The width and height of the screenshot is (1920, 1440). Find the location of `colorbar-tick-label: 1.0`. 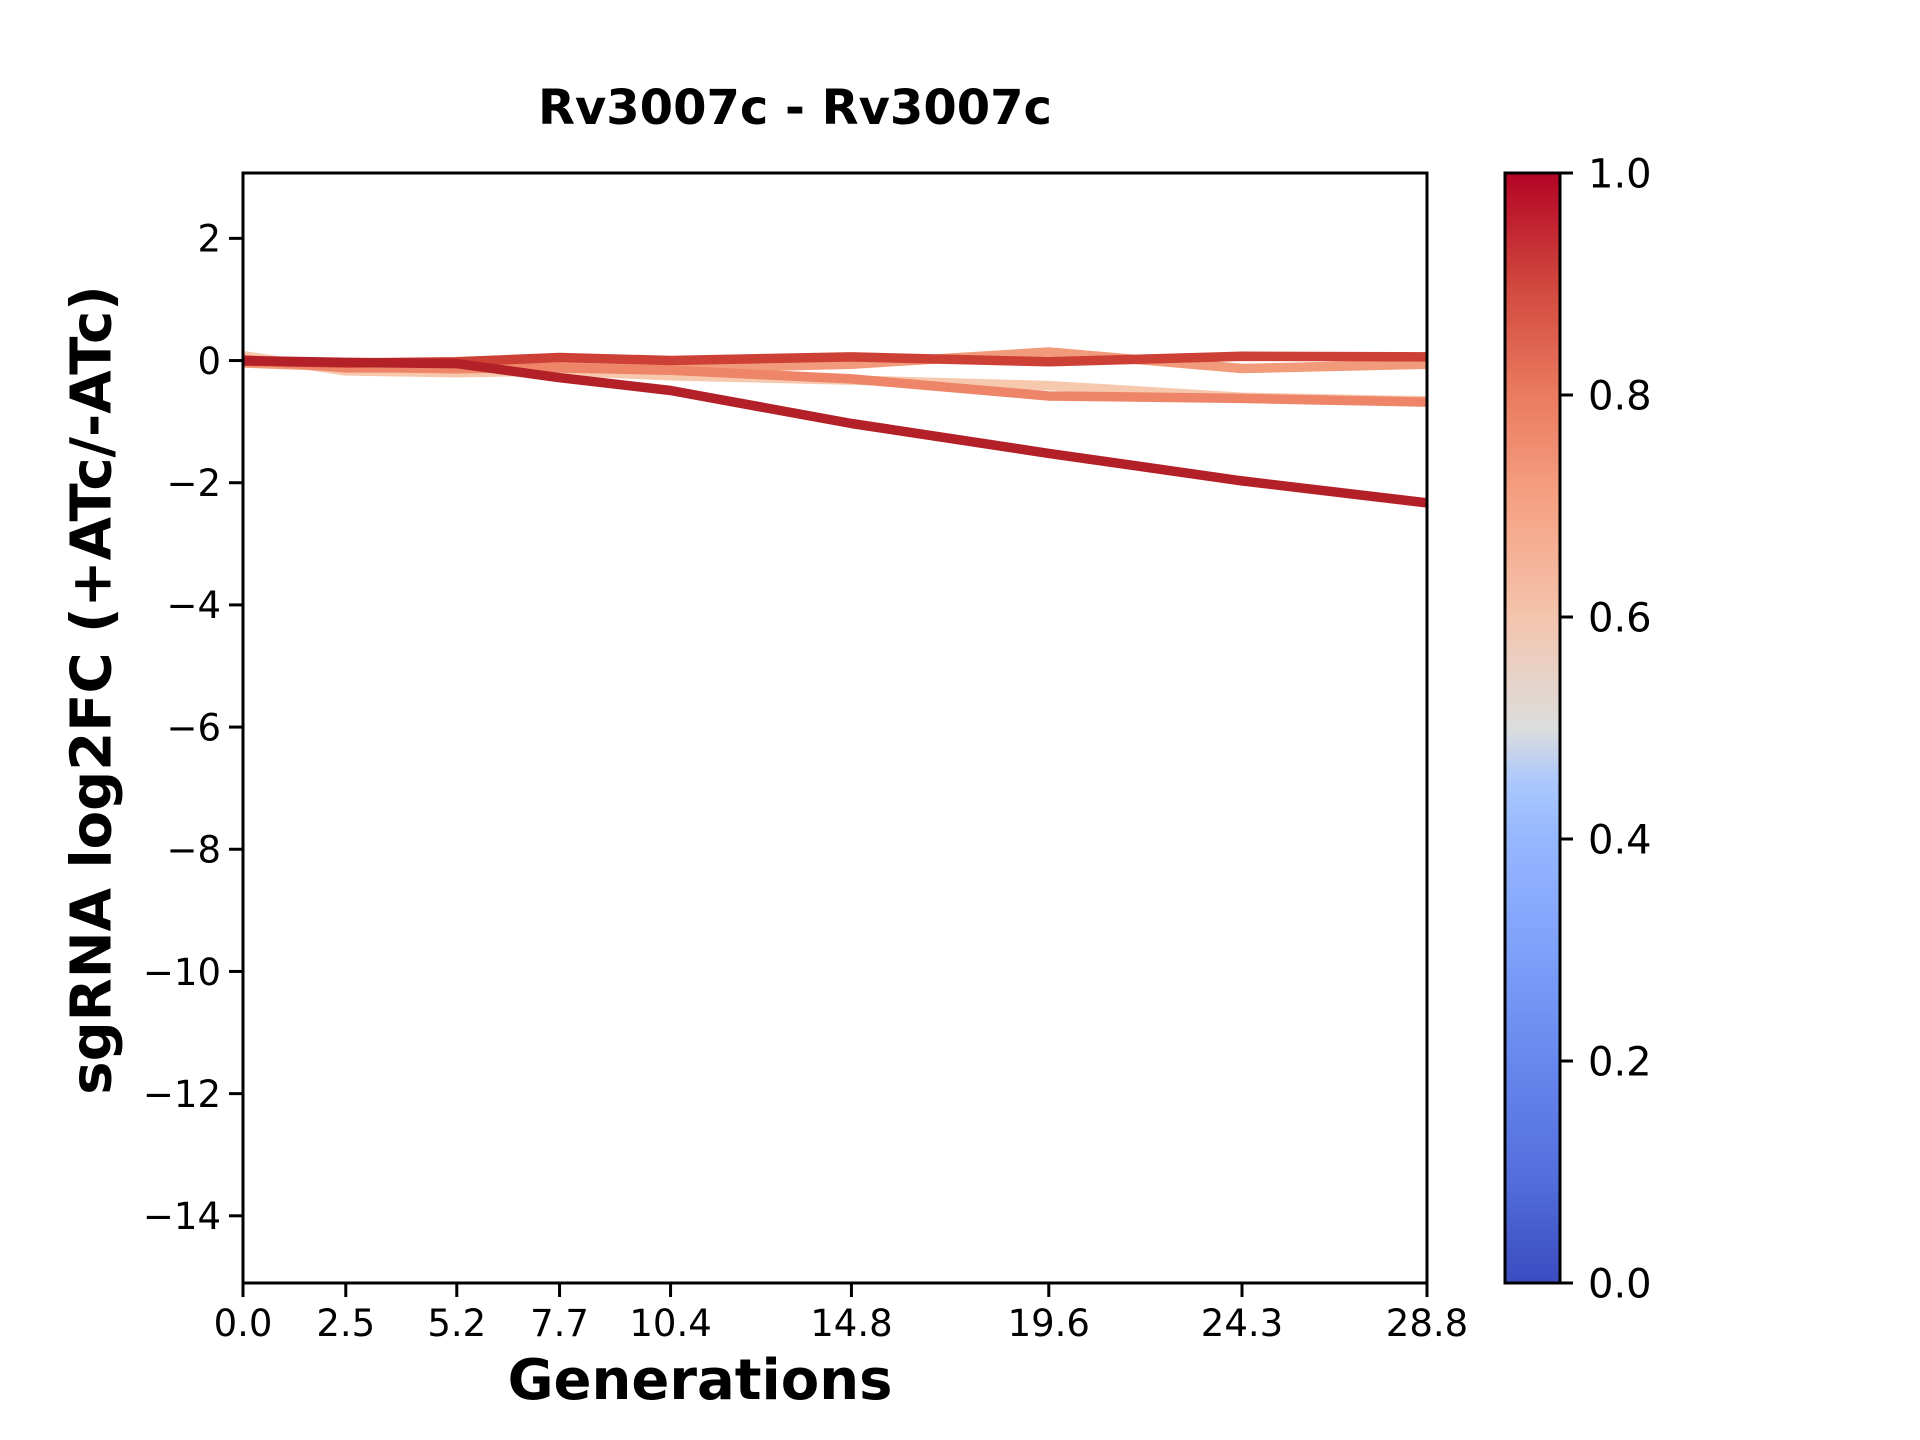

colorbar-tick-label: 1.0 is located at coordinates (1620, 174).